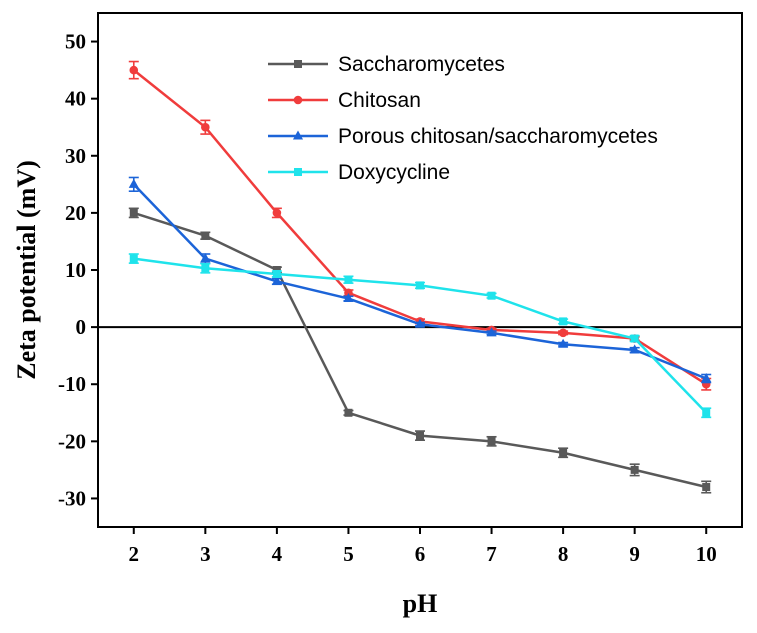  I want to click on x-tick-label: 3, so click(205, 554).